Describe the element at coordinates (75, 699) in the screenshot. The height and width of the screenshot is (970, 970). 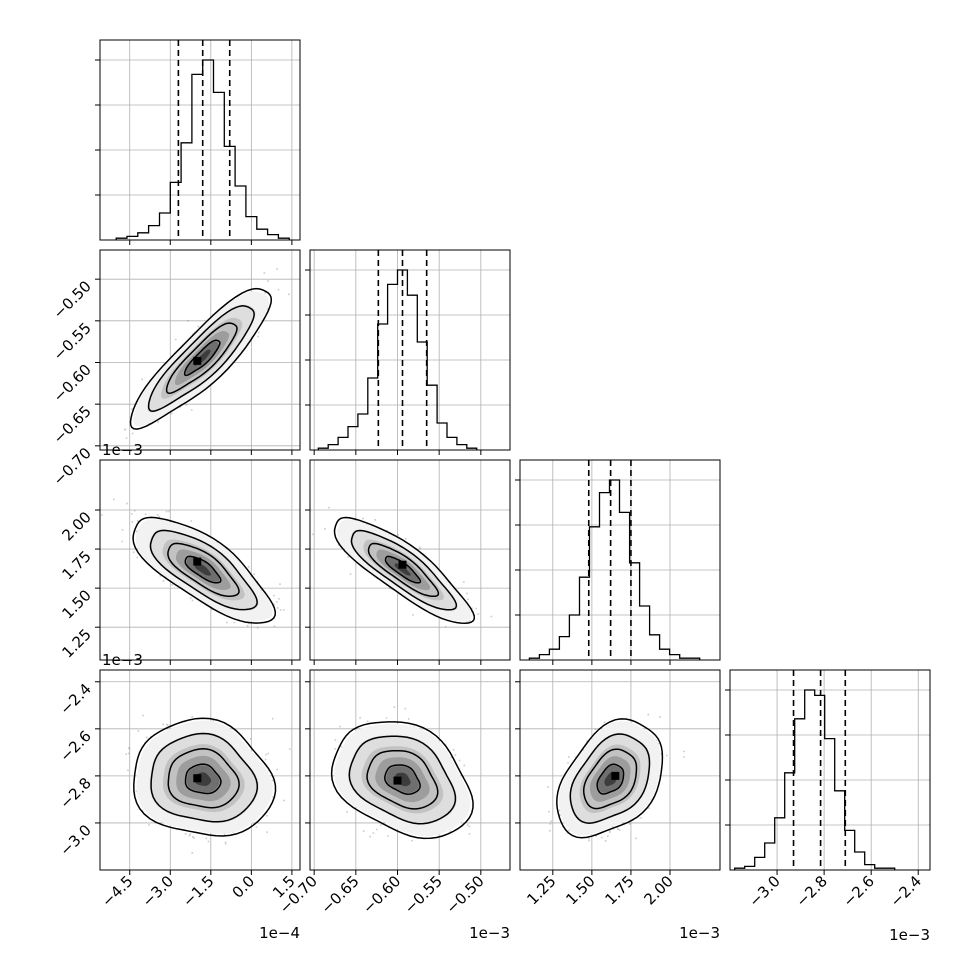
I see `y-tick-label: −2.4` at that location.